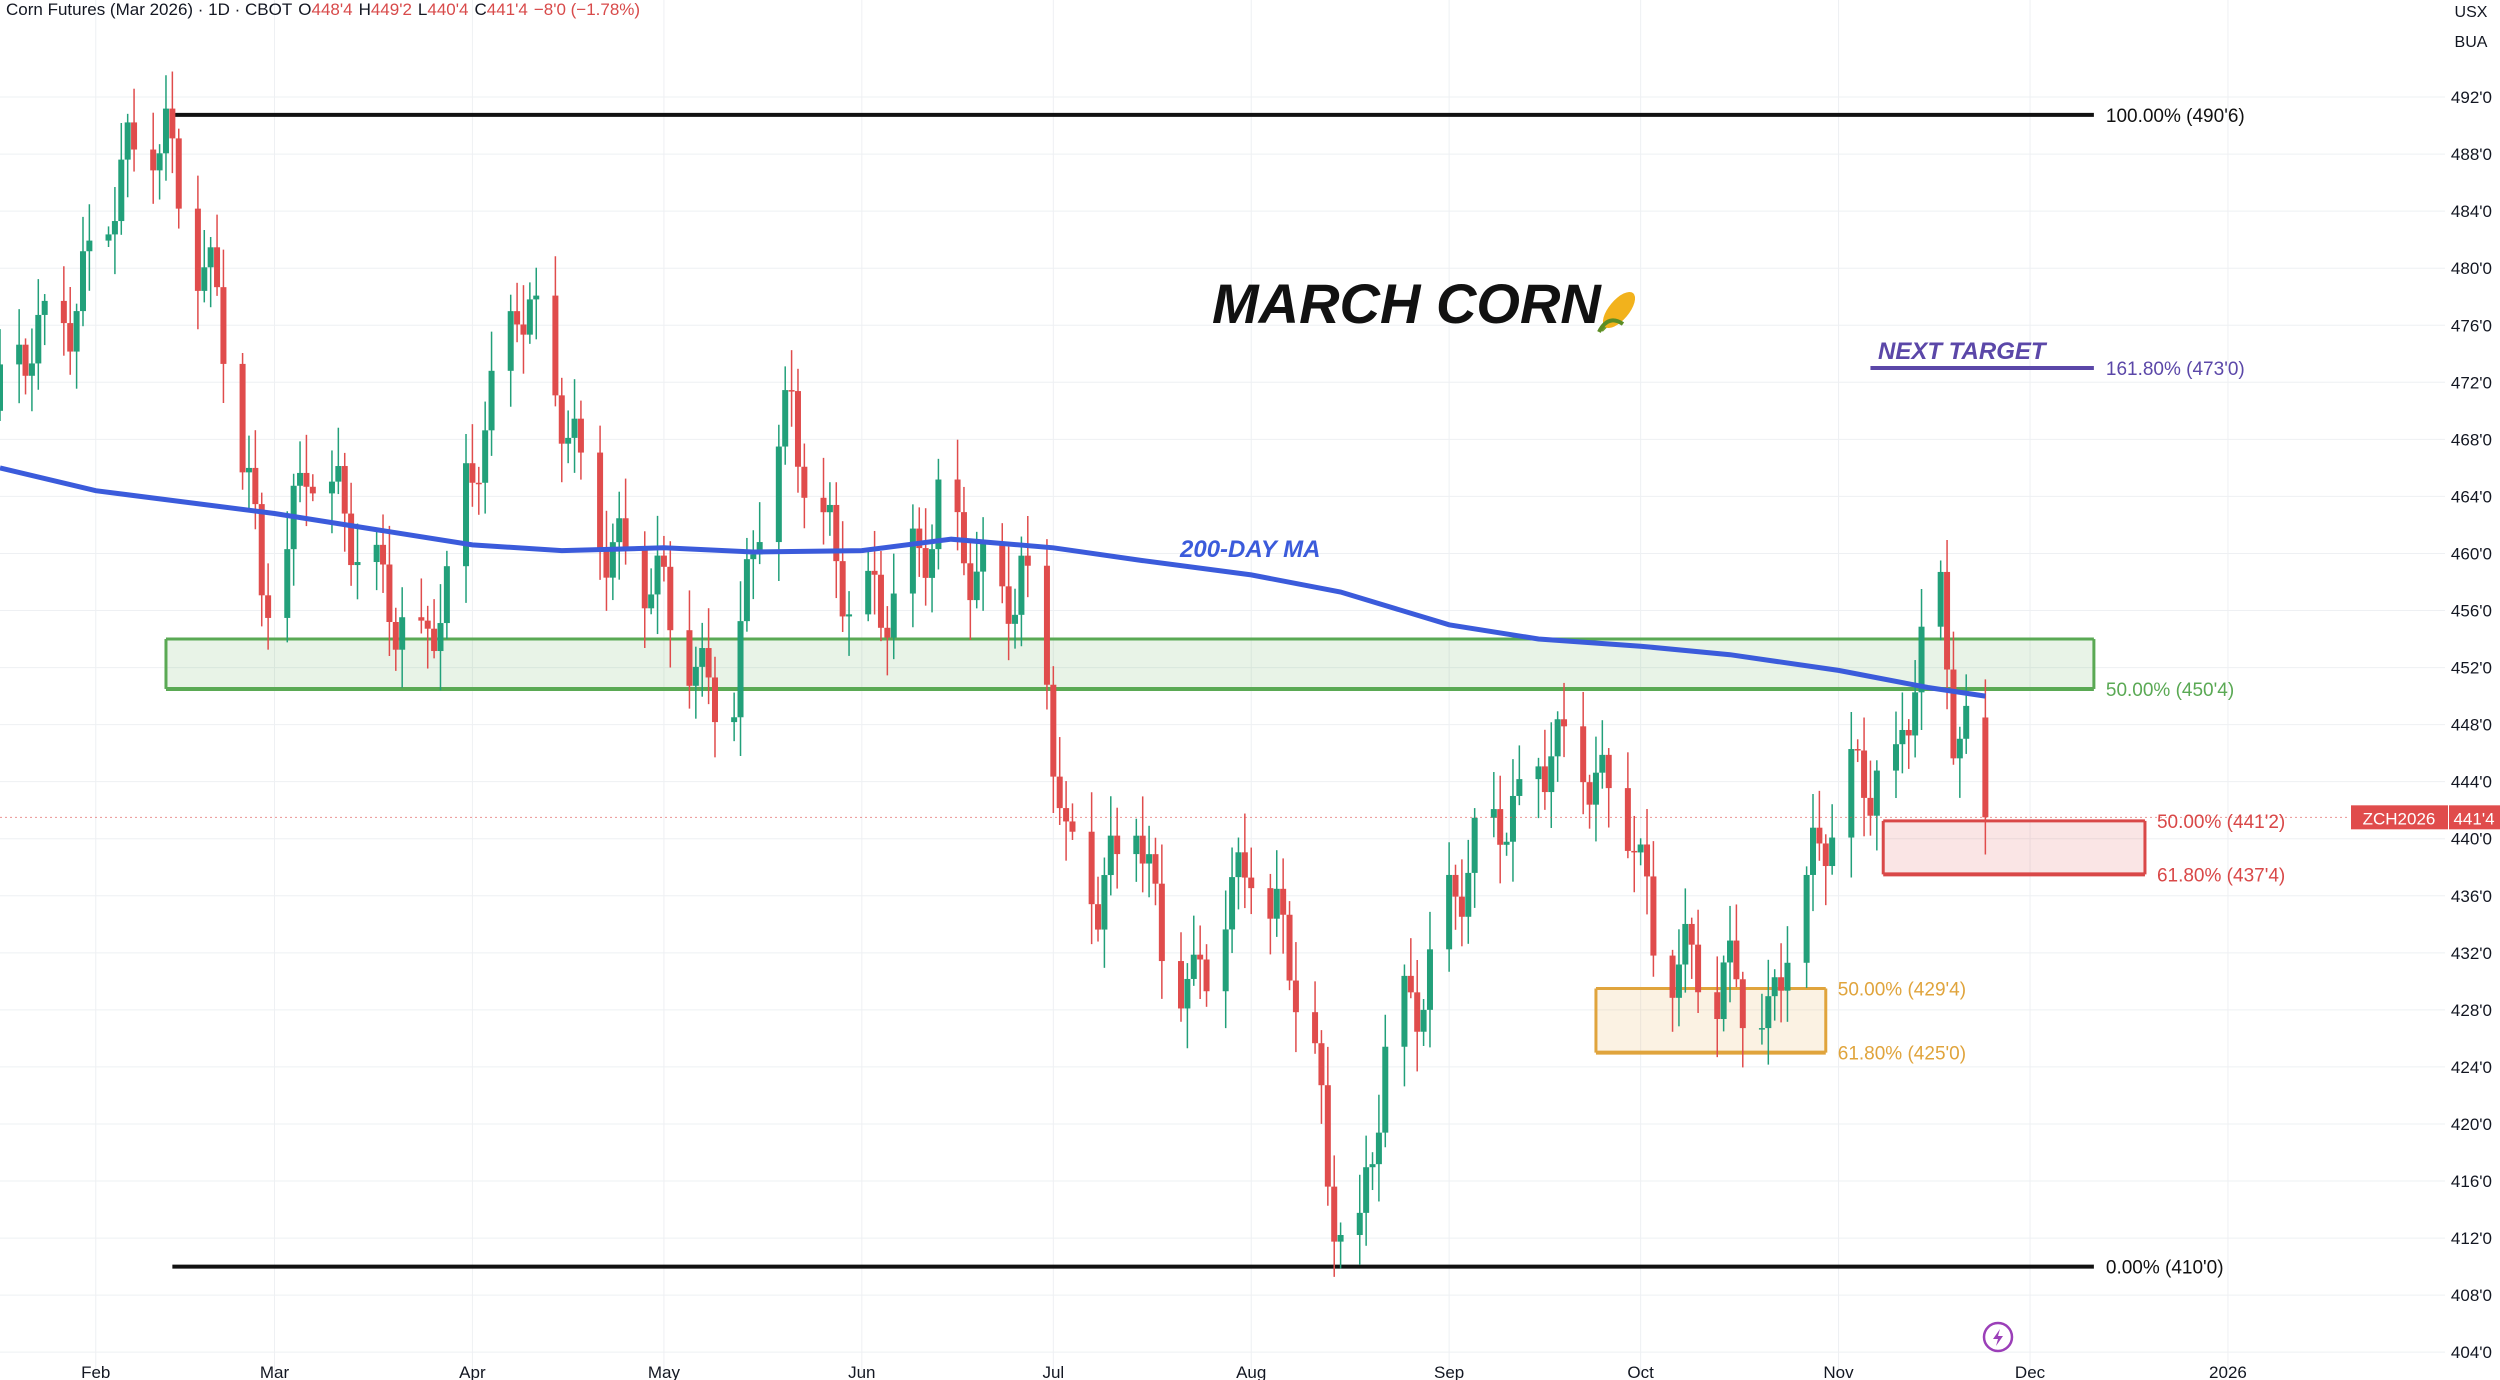 This screenshot has height=1380, width=2500. What do you see at coordinates (861, 1371) in the screenshot?
I see `time-tick-label: Jun` at bounding box center [861, 1371].